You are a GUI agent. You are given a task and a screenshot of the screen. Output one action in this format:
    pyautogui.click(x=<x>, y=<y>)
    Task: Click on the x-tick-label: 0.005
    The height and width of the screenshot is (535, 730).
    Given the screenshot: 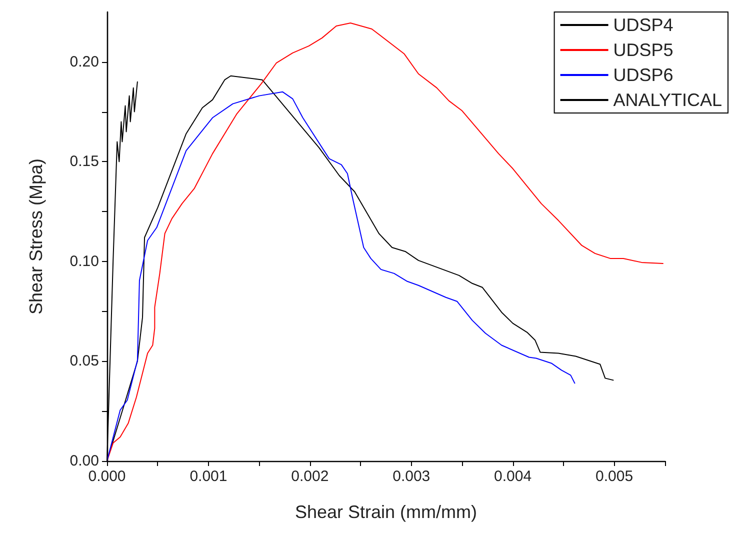 What is the action you would take?
    pyautogui.click(x=615, y=476)
    